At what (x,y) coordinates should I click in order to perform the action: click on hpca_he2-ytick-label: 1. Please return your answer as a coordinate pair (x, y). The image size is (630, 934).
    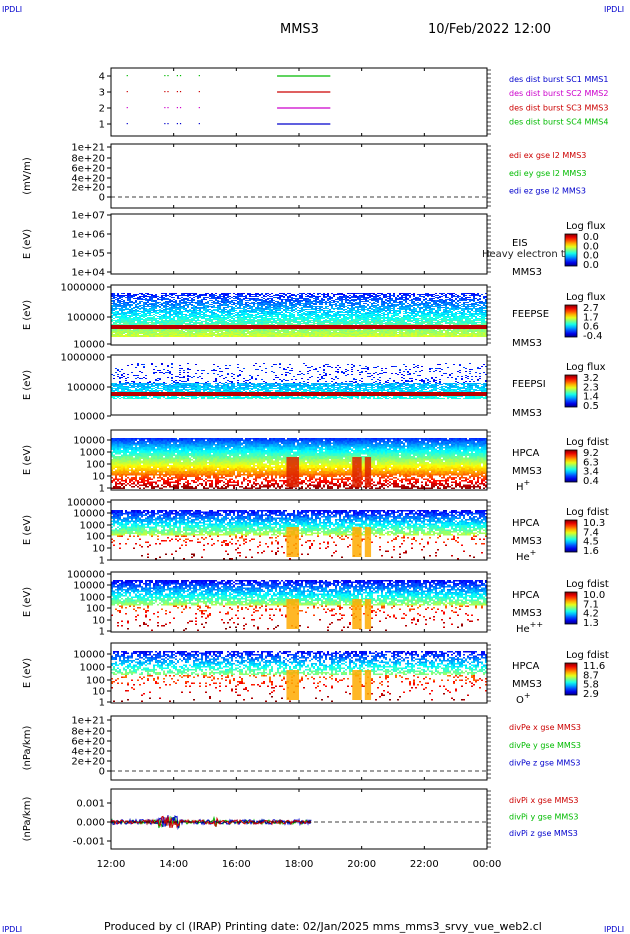
    Looking at the image, I should click on (102, 632).